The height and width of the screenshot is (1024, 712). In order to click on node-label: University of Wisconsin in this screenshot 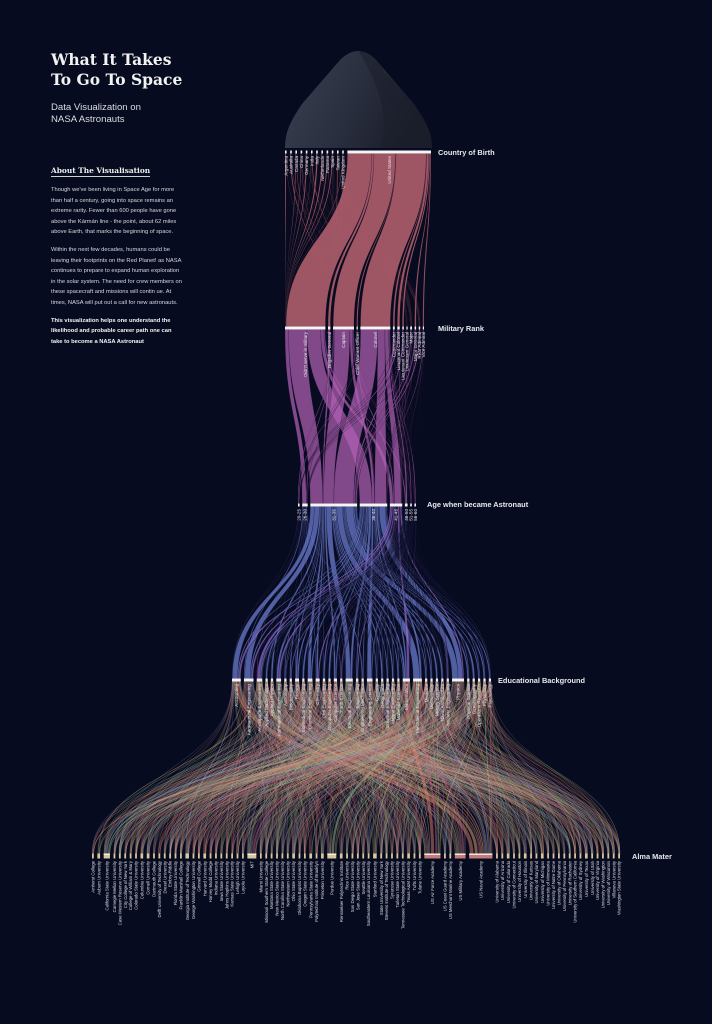, I will do `click(608, 882)`.